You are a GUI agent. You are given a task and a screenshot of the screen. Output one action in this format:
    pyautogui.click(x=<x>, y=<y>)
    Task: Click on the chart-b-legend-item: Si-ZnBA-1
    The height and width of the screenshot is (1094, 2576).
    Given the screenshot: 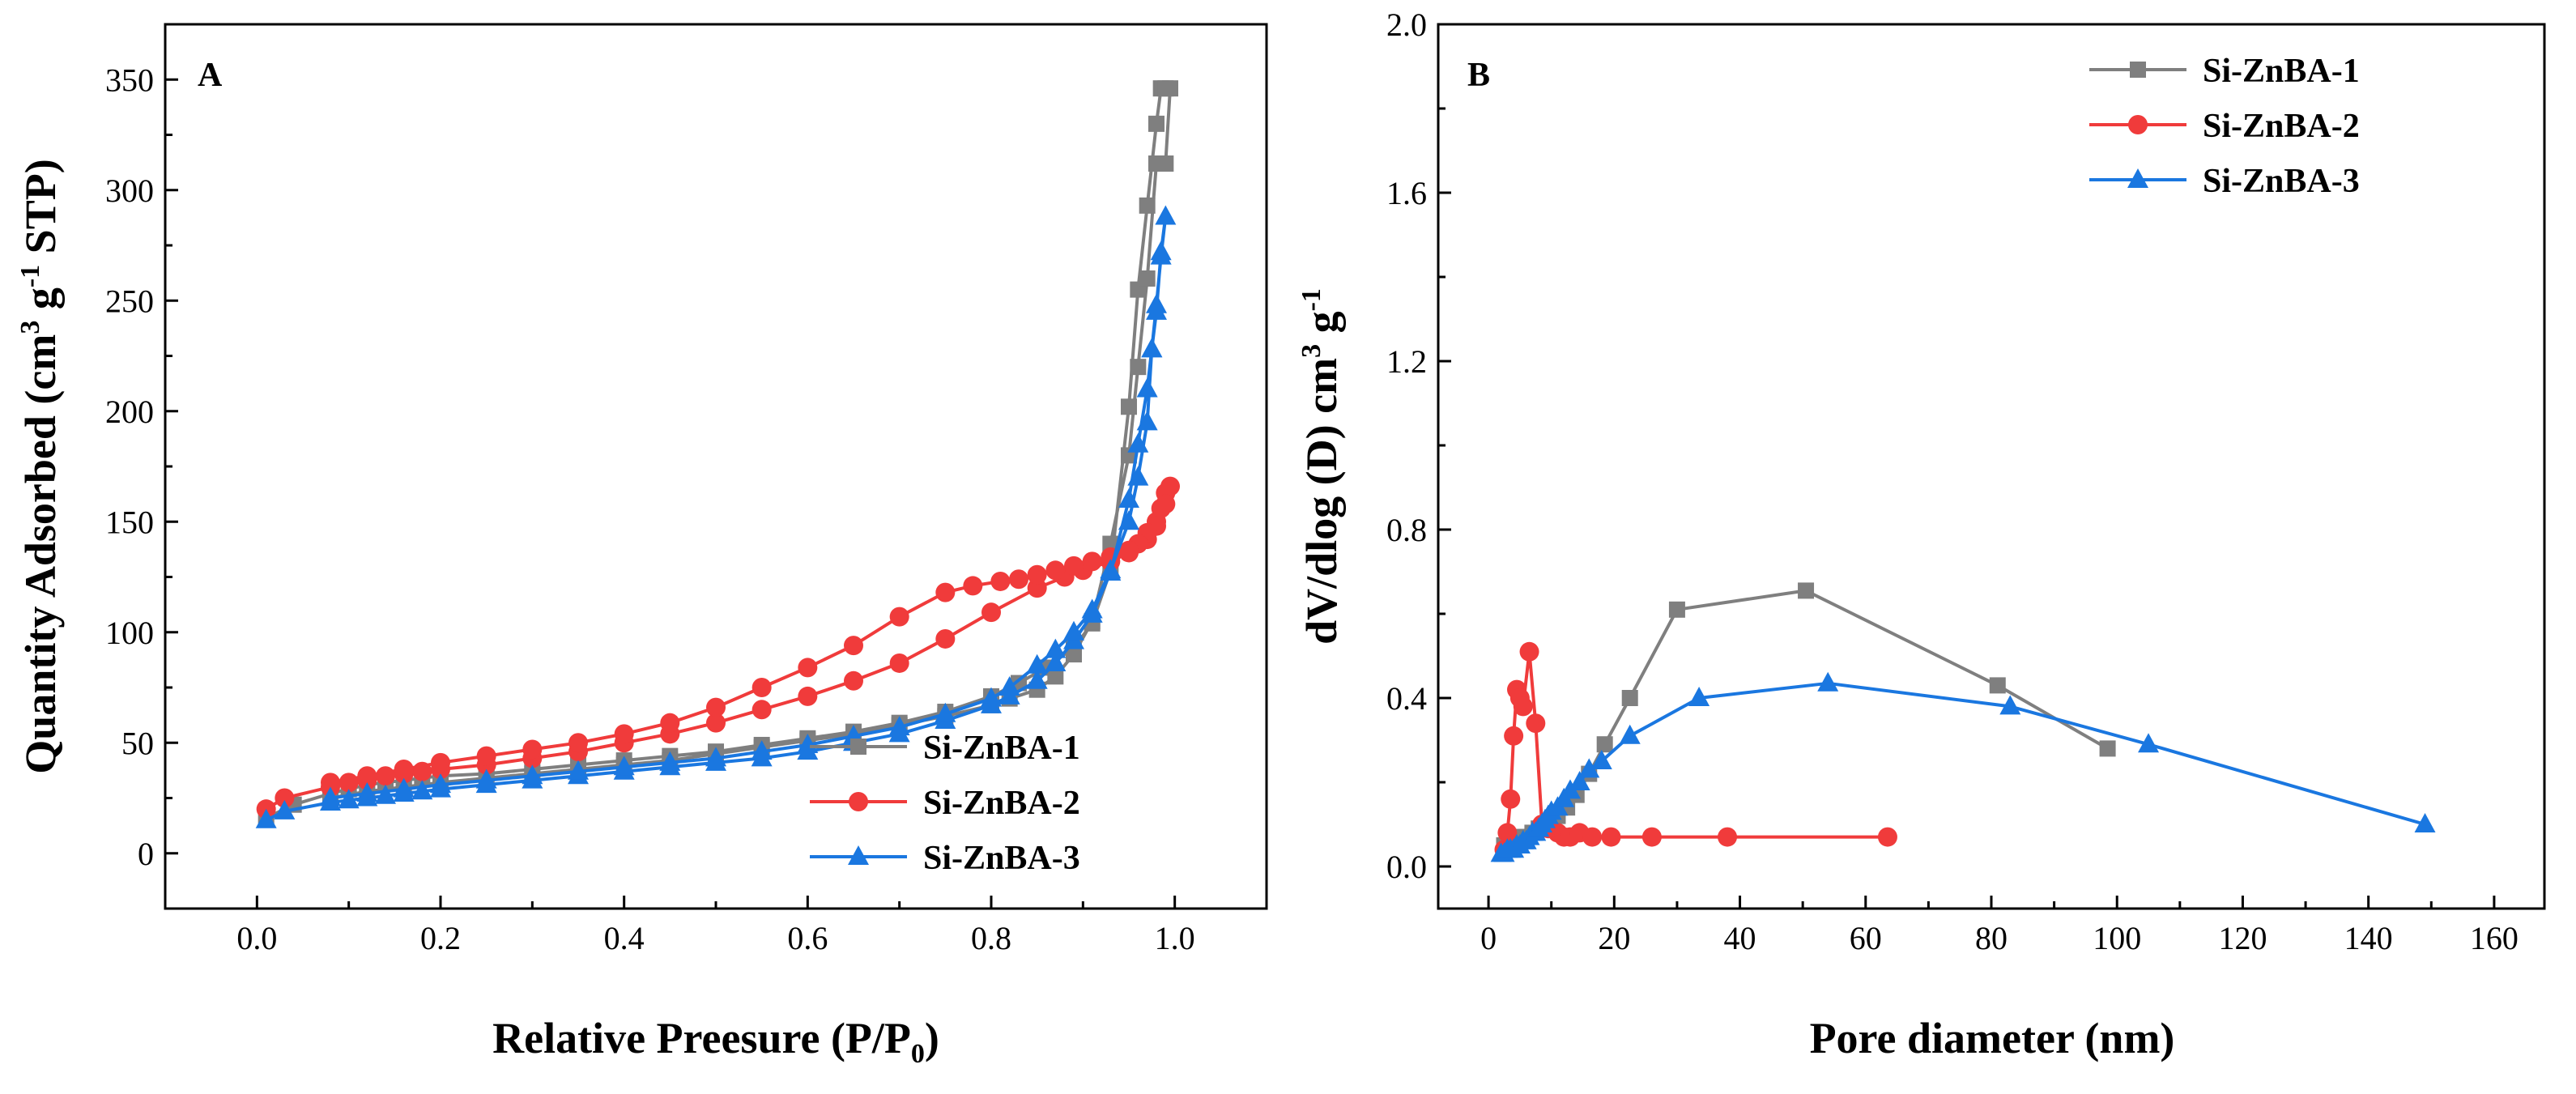 What is the action you would take?
    pyautogui.click(x=2224, y=71)
    